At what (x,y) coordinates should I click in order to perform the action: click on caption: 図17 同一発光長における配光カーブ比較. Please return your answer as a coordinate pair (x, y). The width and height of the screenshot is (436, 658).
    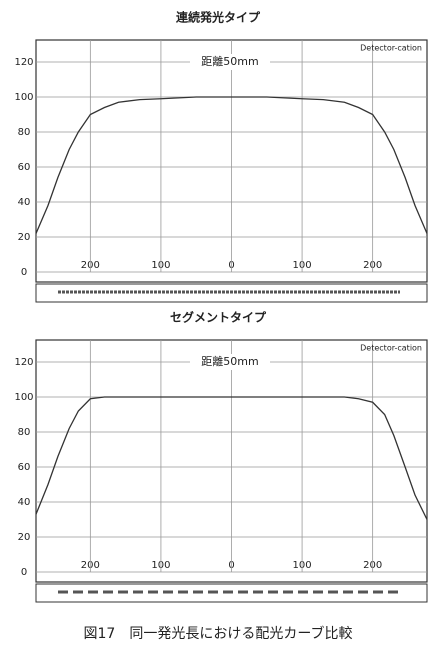
    Looking at the image, I should click on (218, 633).